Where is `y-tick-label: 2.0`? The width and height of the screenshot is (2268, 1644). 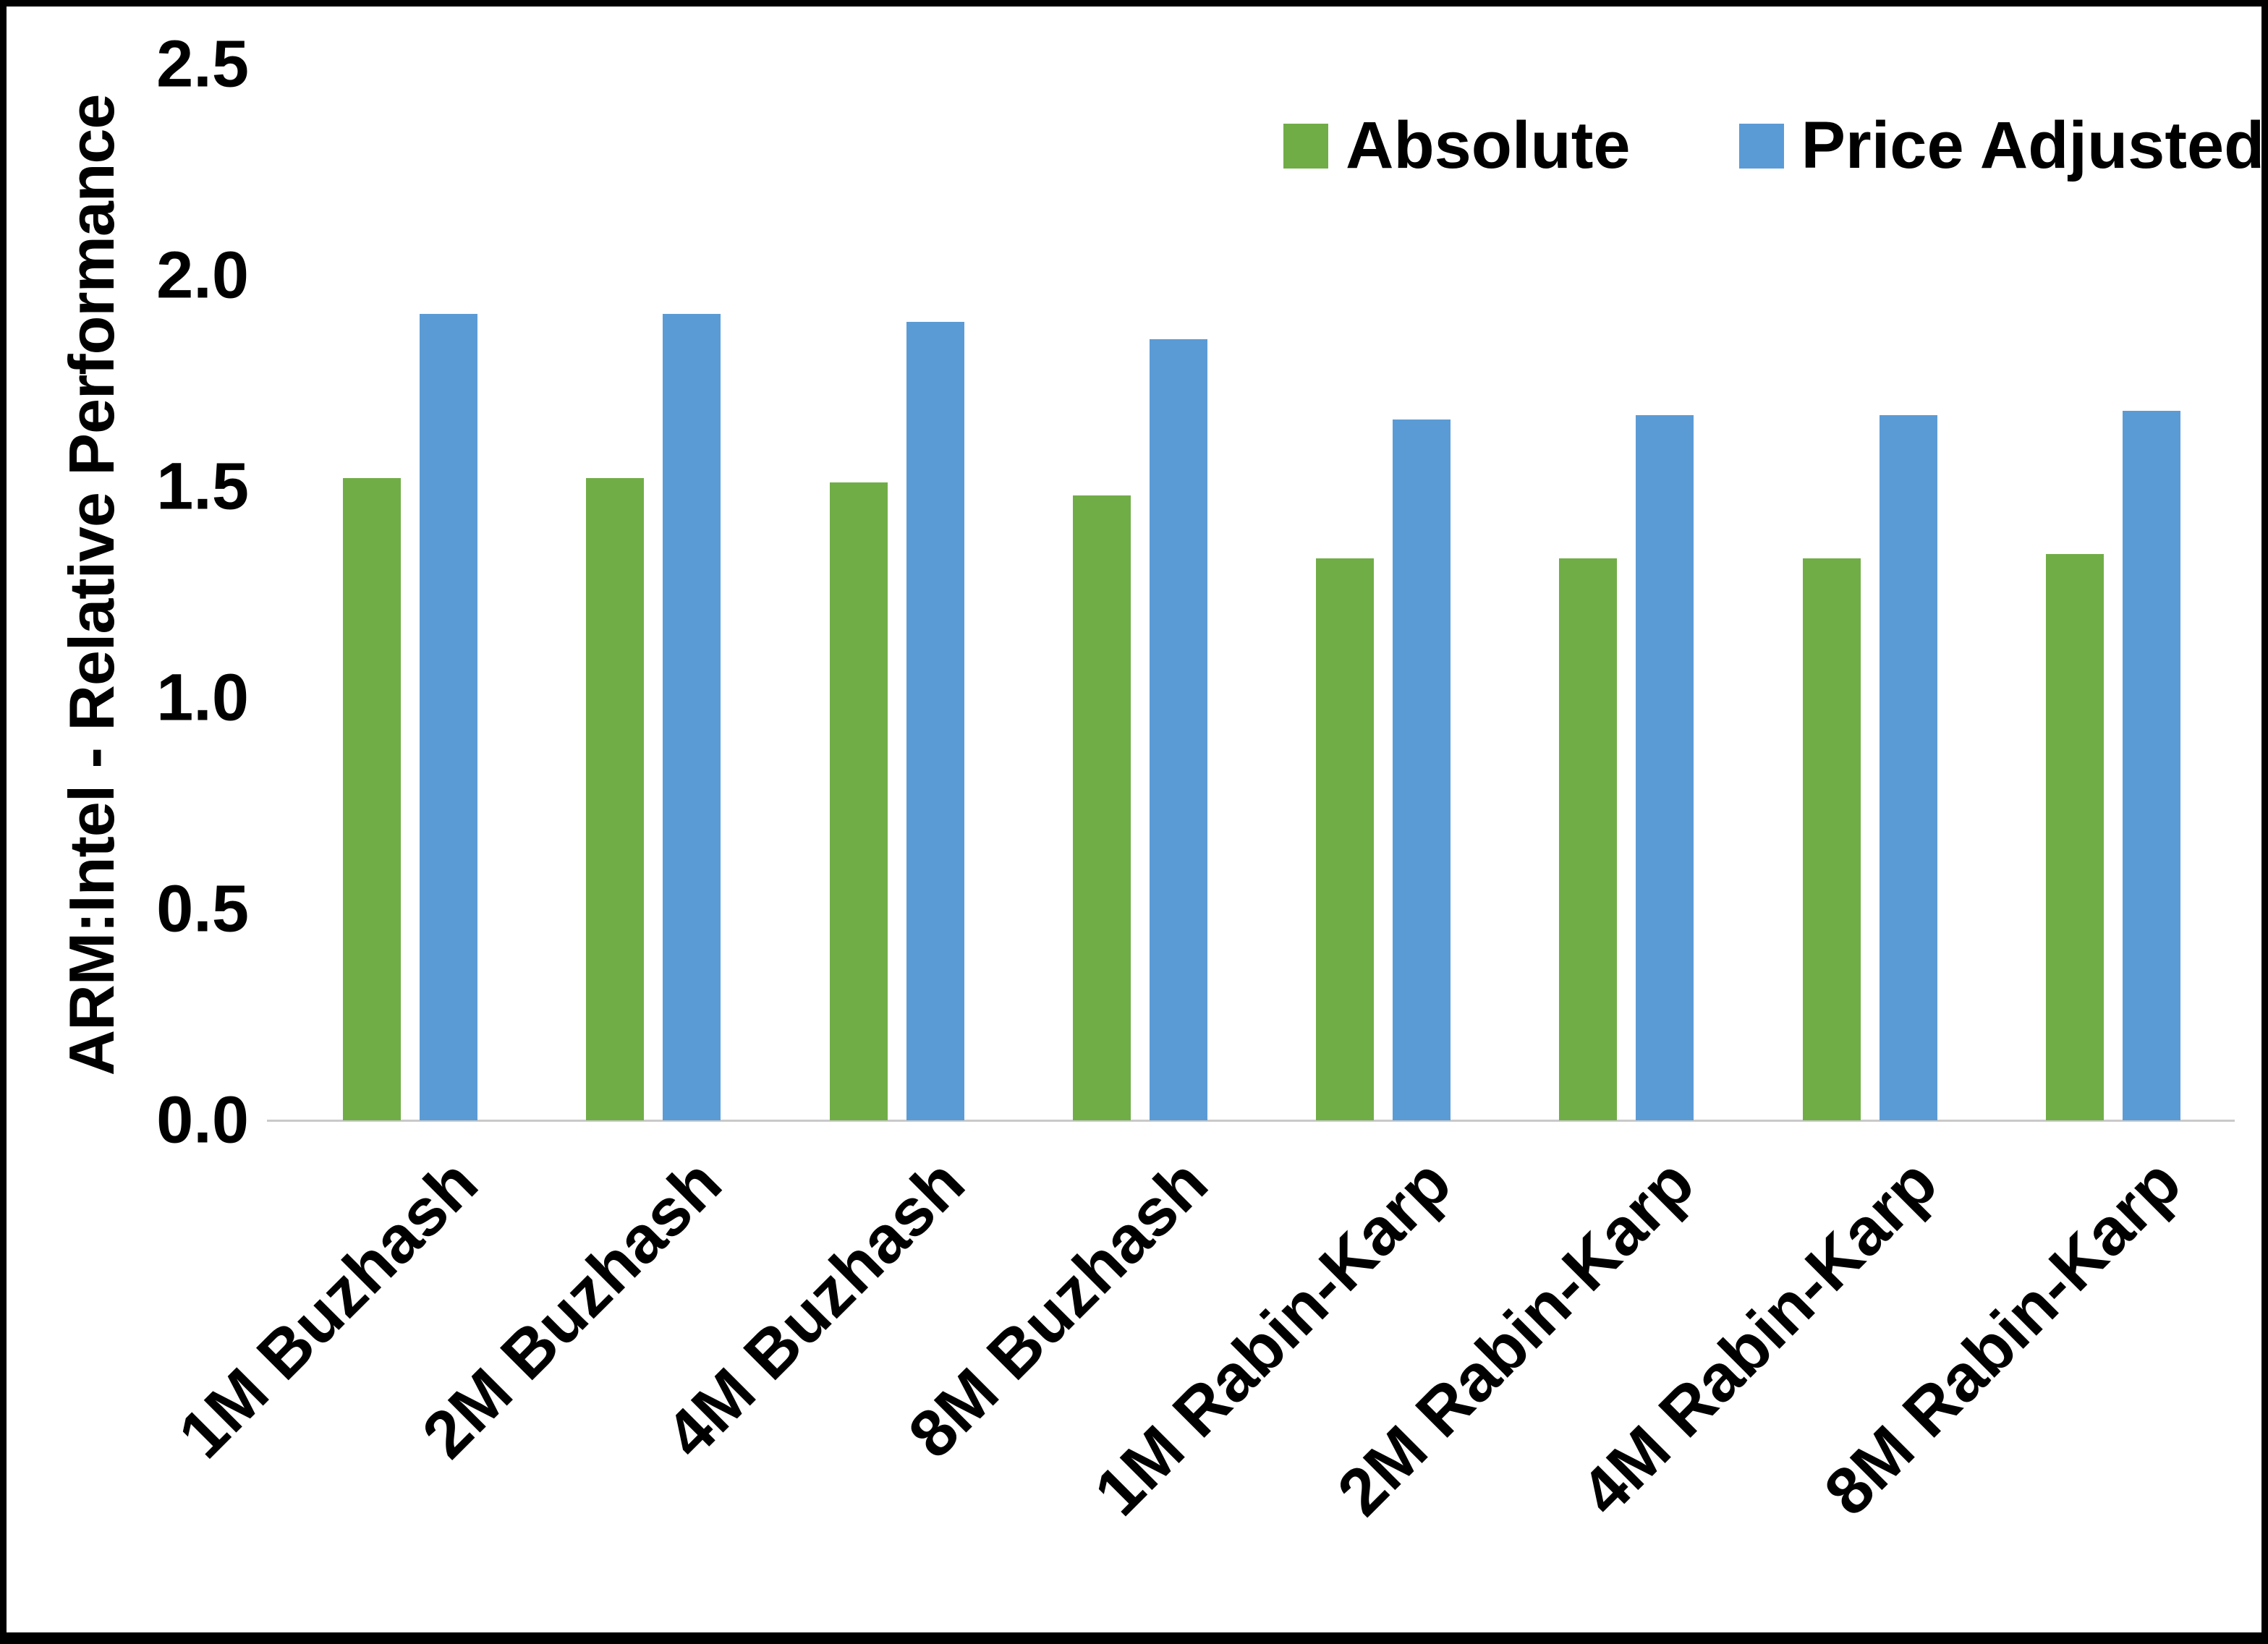
y-tick-label: 2.0 is located at coordinates (202, 275).